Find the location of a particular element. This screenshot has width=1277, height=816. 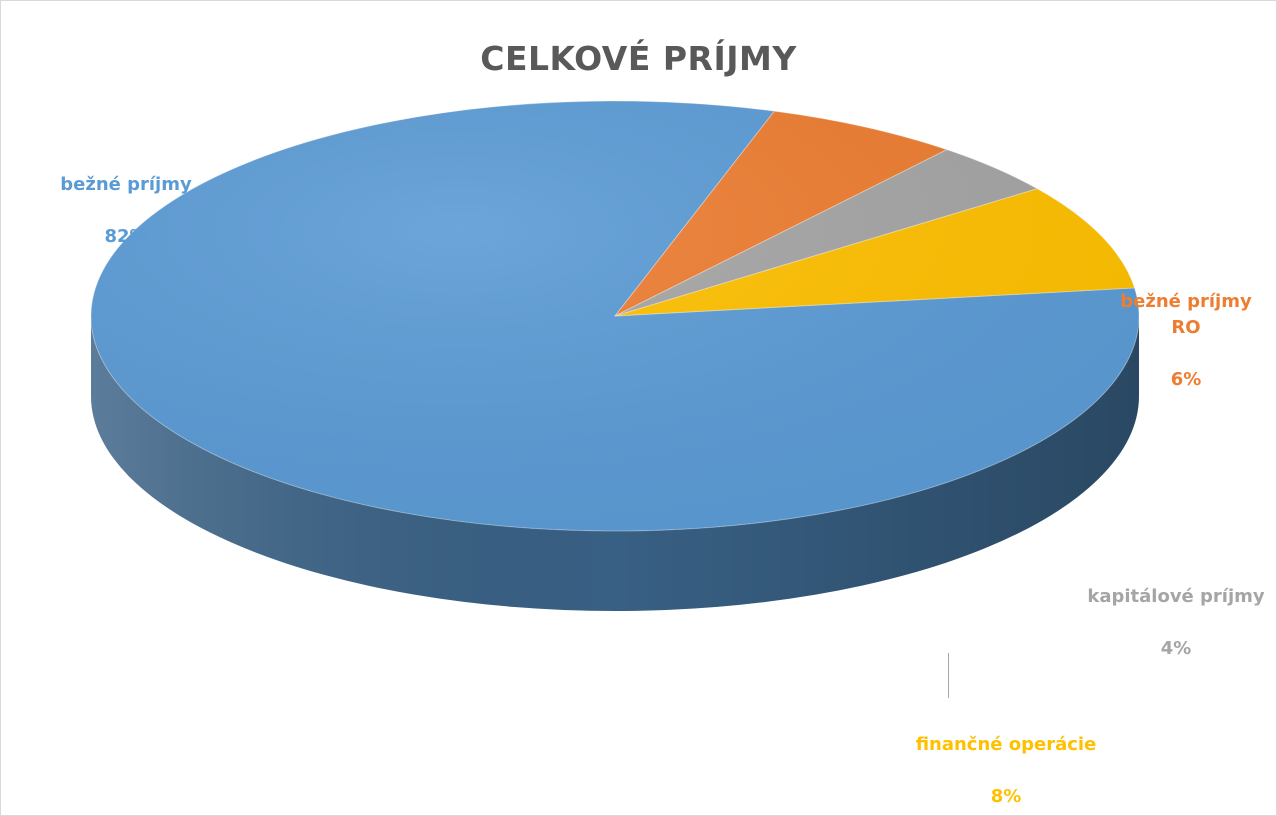

data-label-kapitalove-prijmy: kapitálové príjmy 4% is located at coordinates (1174, 623).